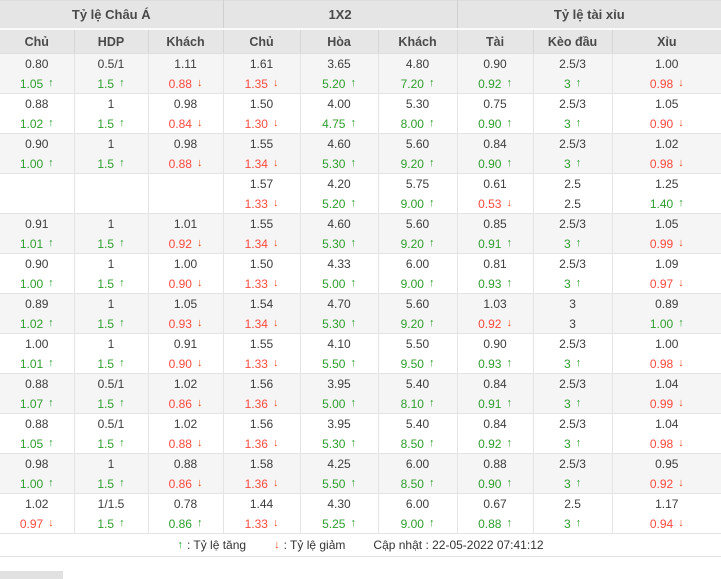 The image size is (721, 579). What do you see at coordinates (458, 545) in the screenshot?
I see `last-updated-text: Cập nhật : 22-05-2022 07:41:12` at bounding box center [458, 545].